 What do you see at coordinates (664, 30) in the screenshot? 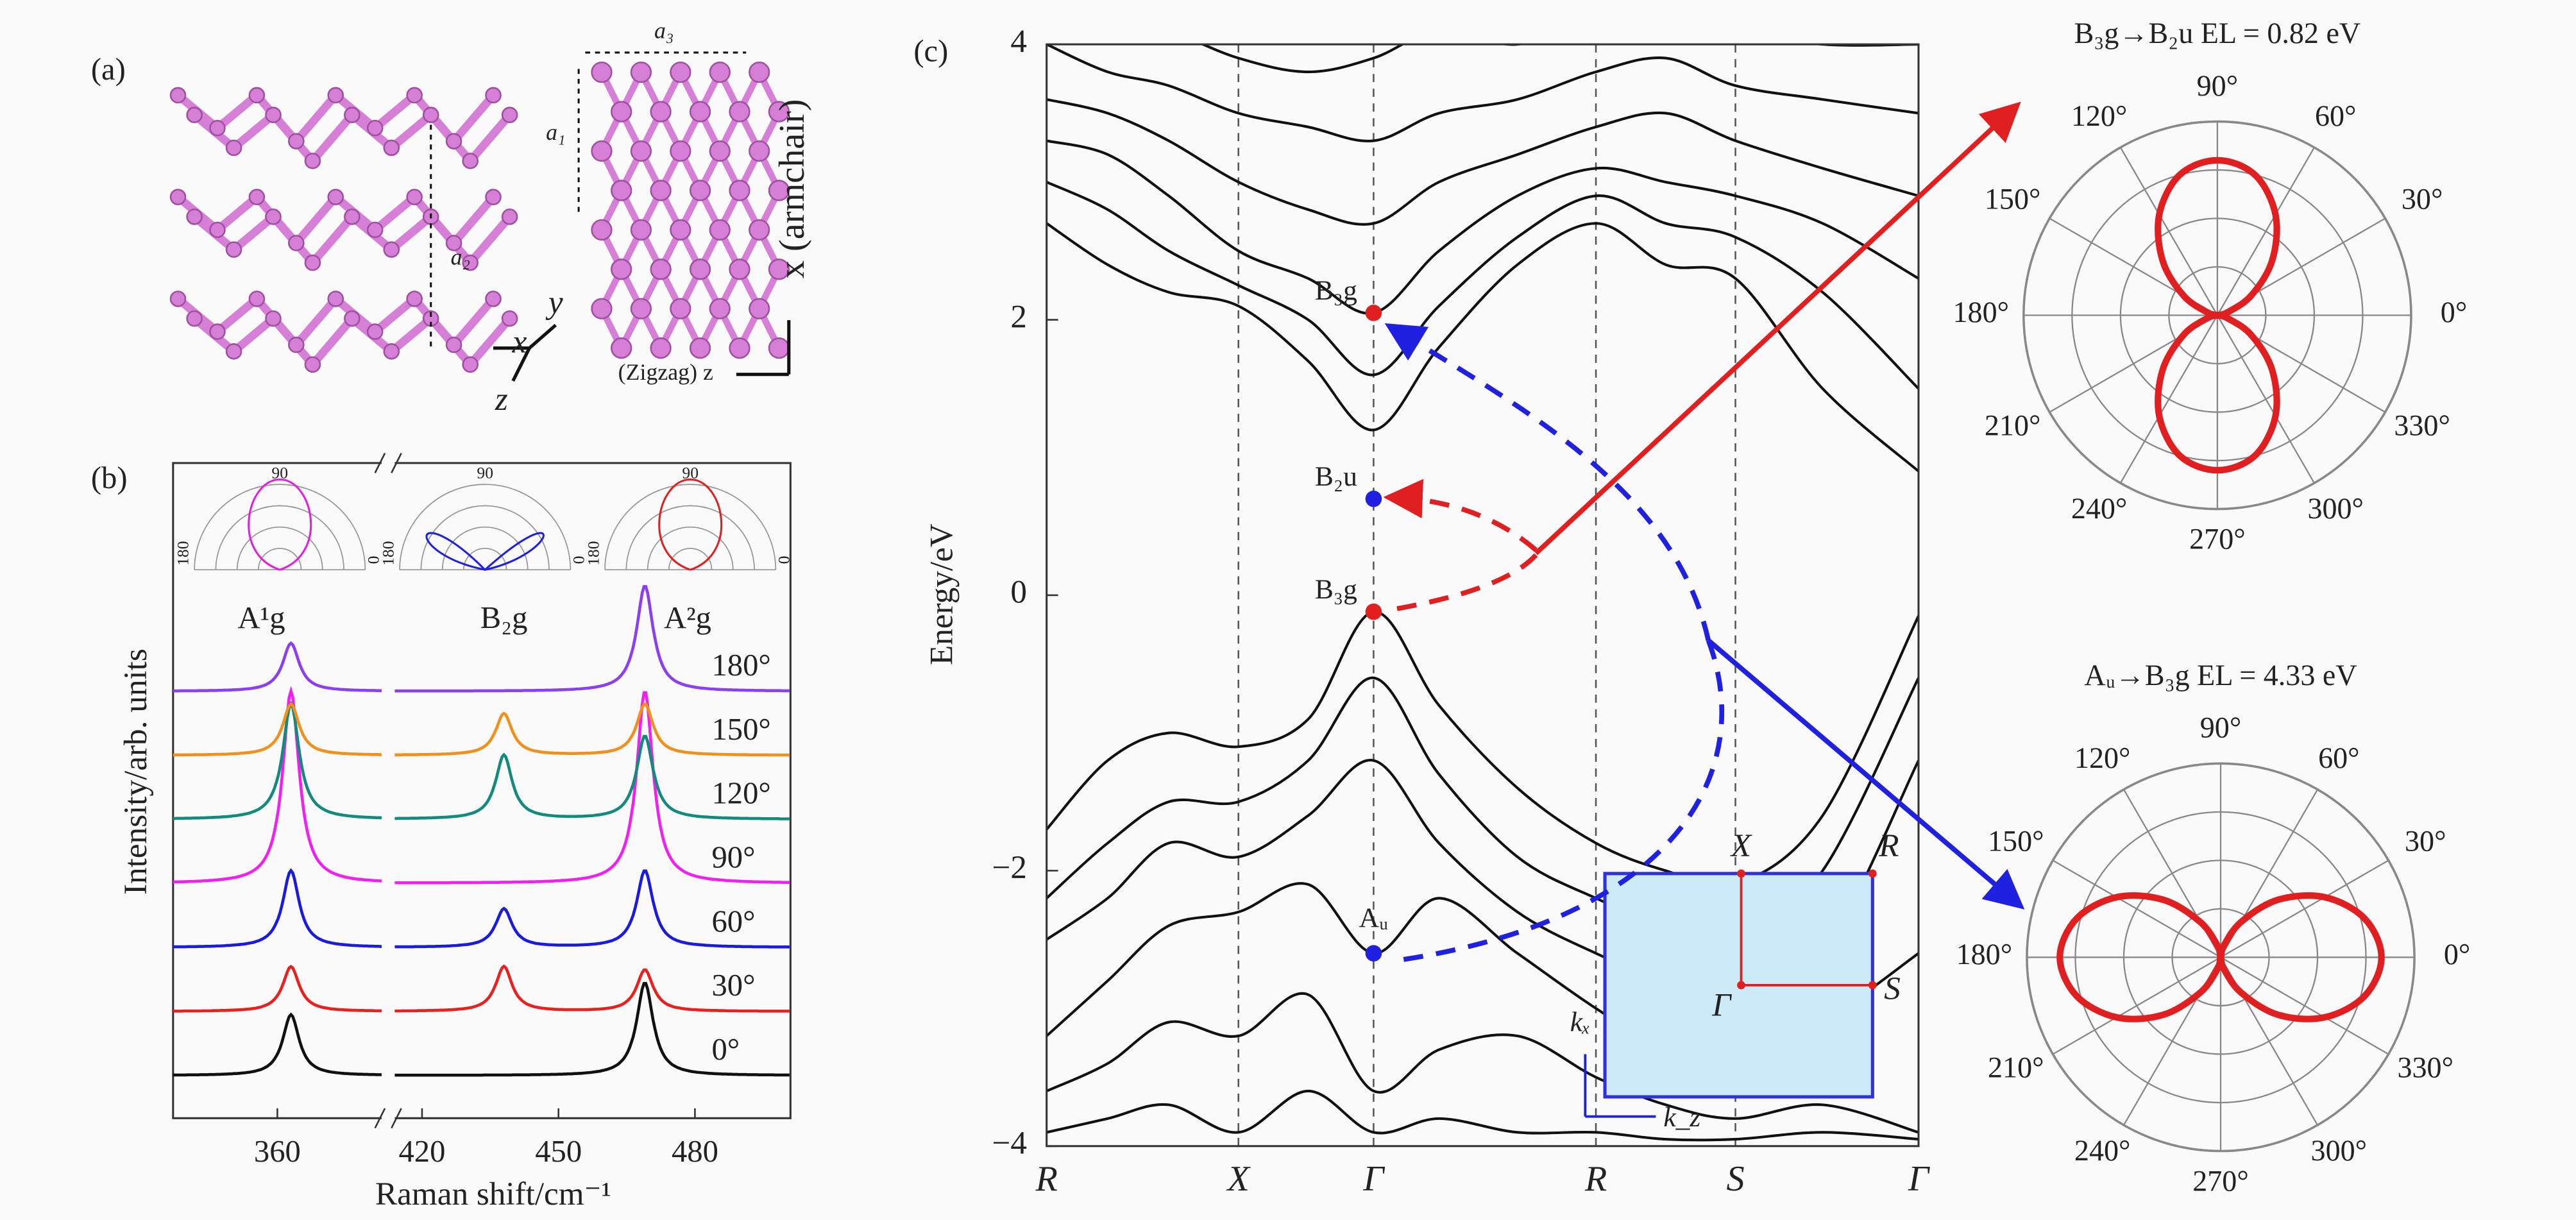
I see `lattice-label: a₃` at bounding box center [664, 30].